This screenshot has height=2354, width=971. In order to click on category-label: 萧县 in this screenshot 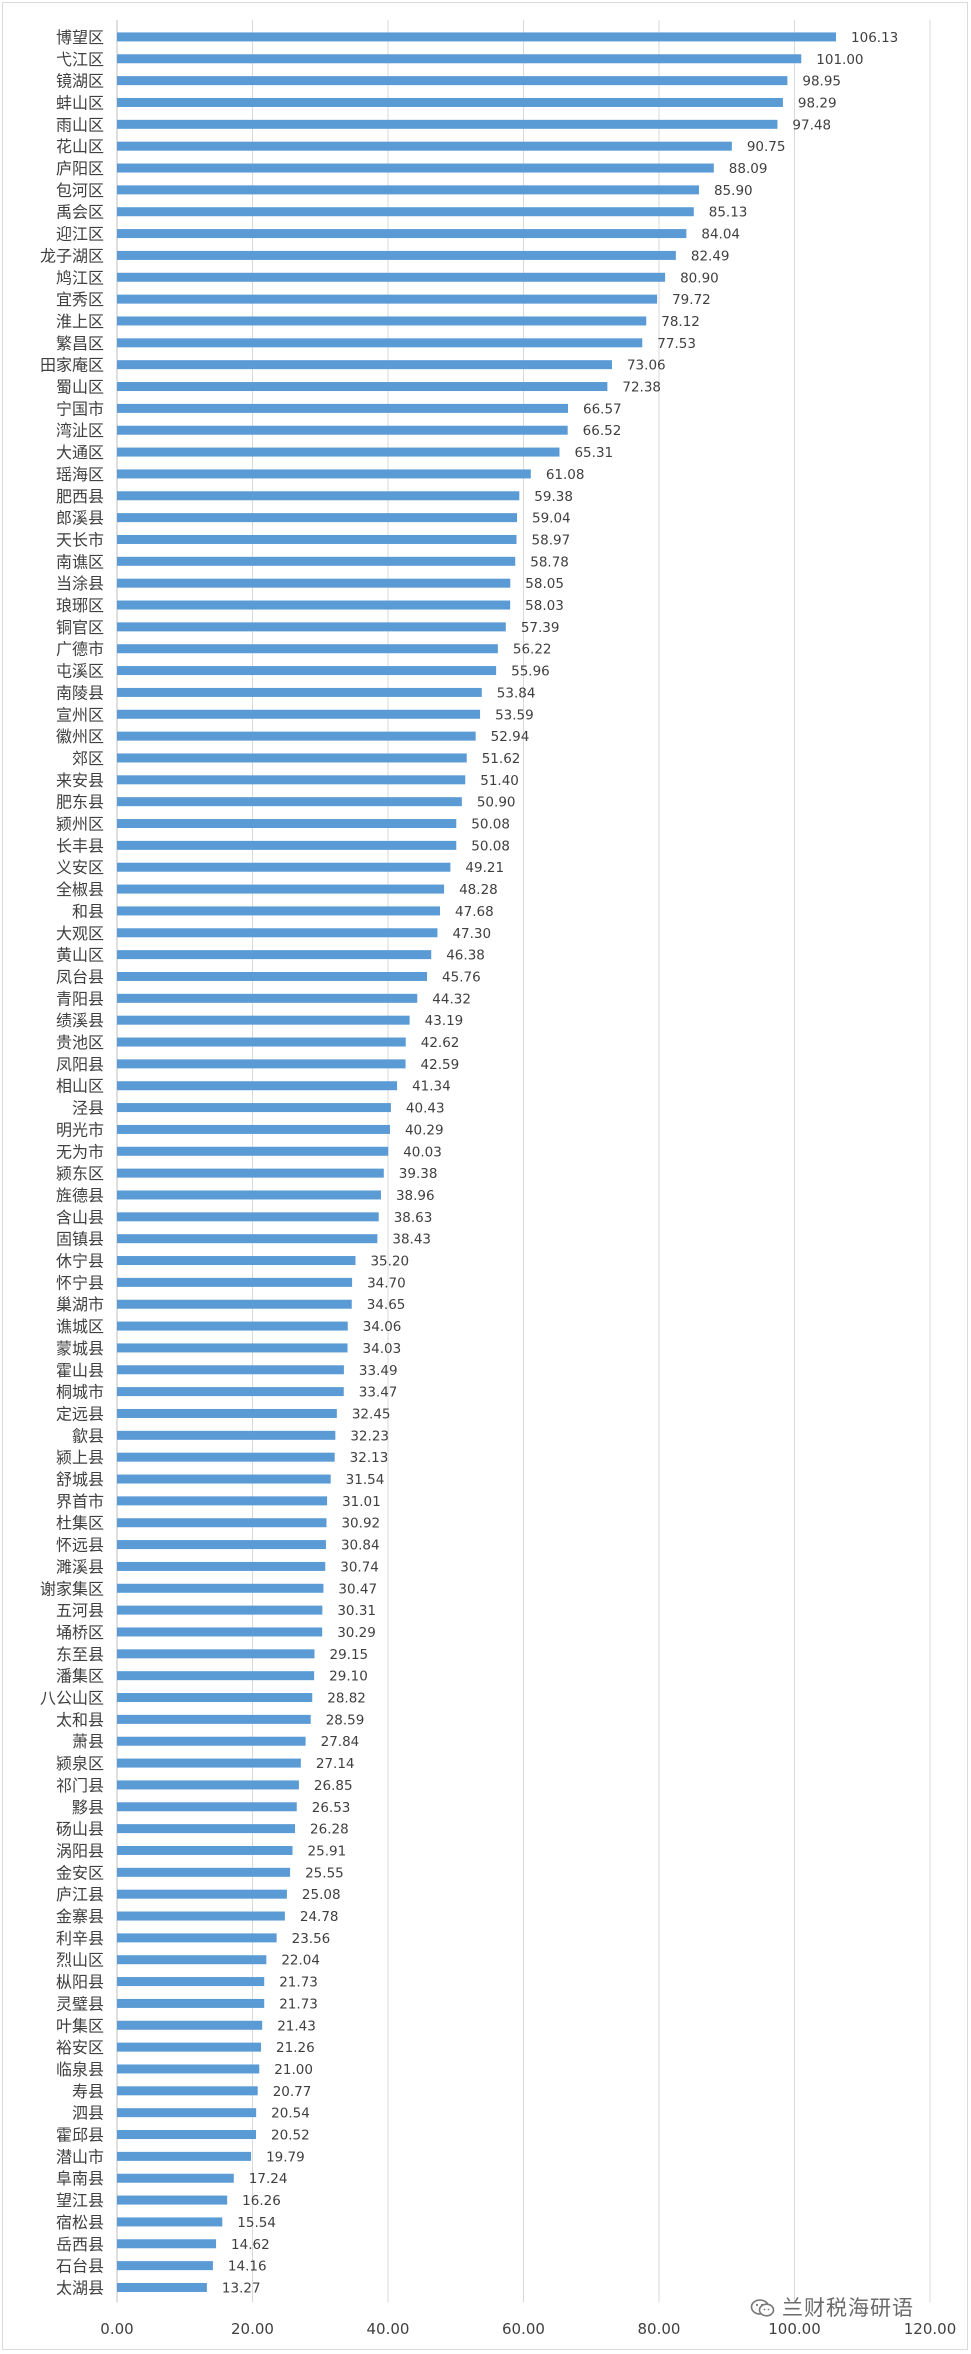, I will do `click(88, 1741)`.